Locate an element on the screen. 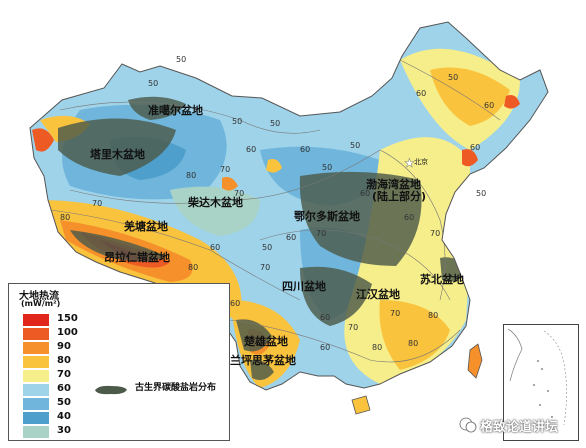  legend-class: 80 is located at coordinates (68, 361).